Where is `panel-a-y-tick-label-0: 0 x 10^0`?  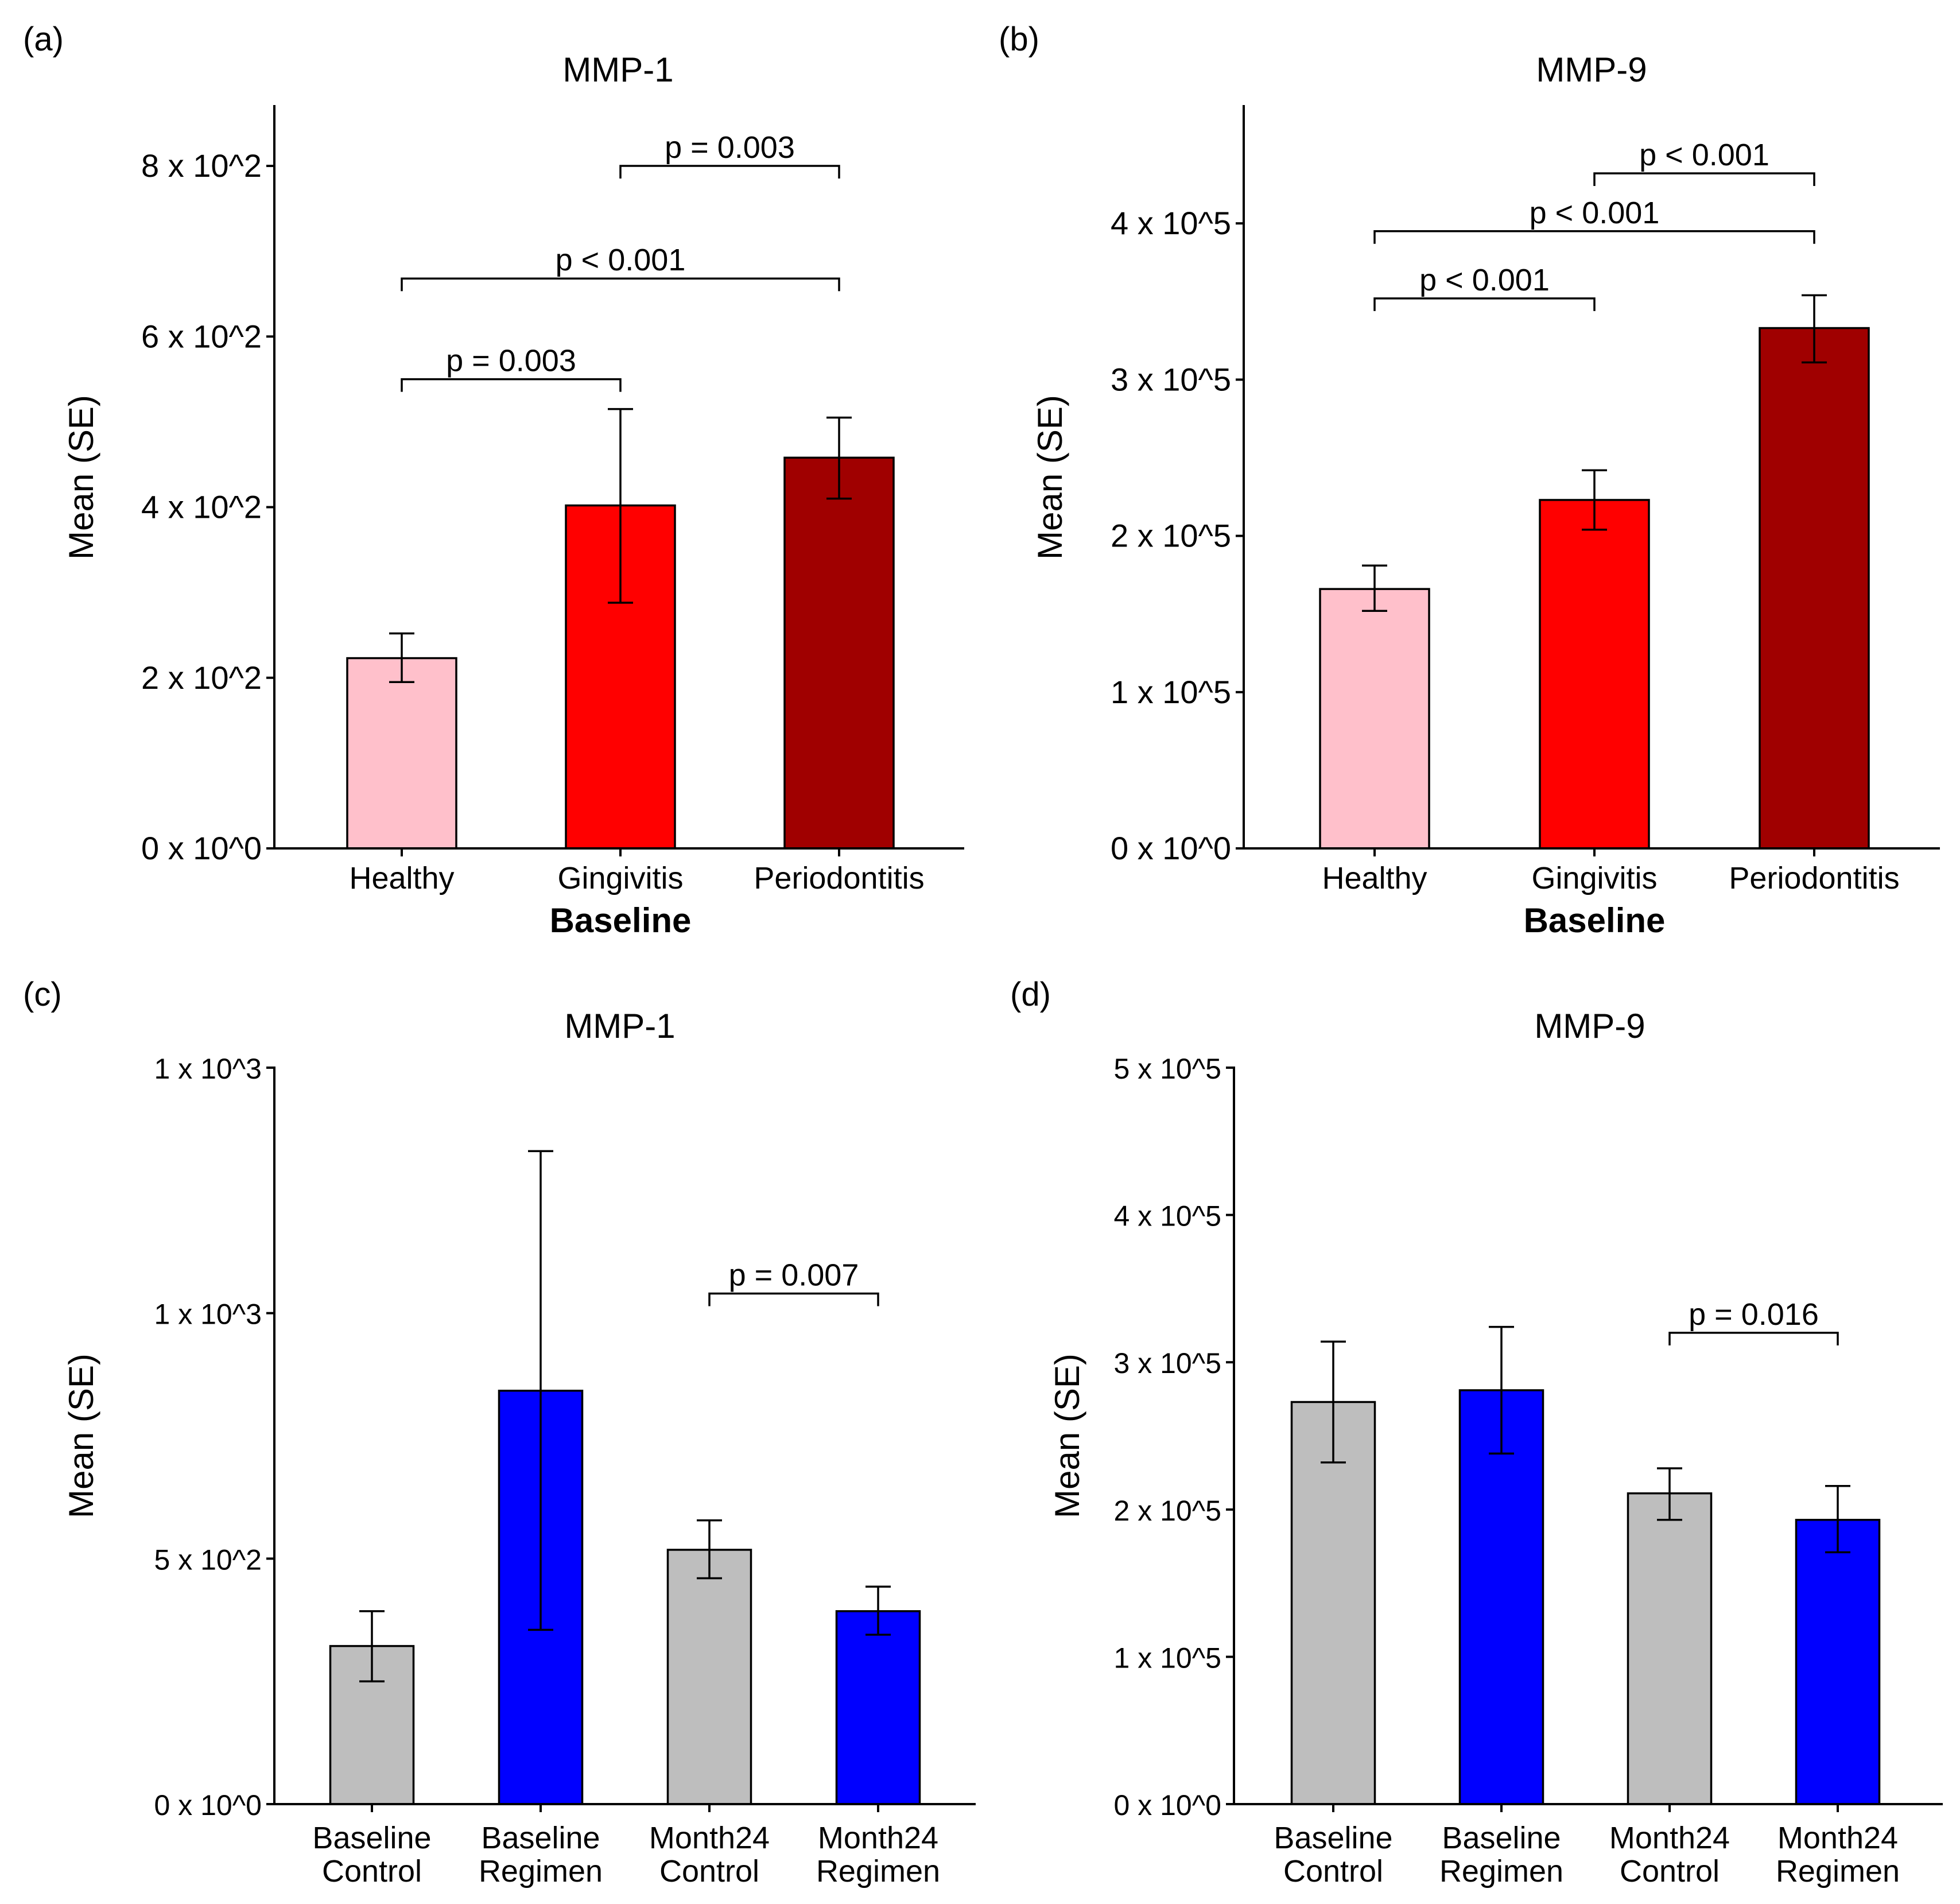 panel-a-y-tick-label-0: 0 x 10^0 is located at coordinates (201, 848).